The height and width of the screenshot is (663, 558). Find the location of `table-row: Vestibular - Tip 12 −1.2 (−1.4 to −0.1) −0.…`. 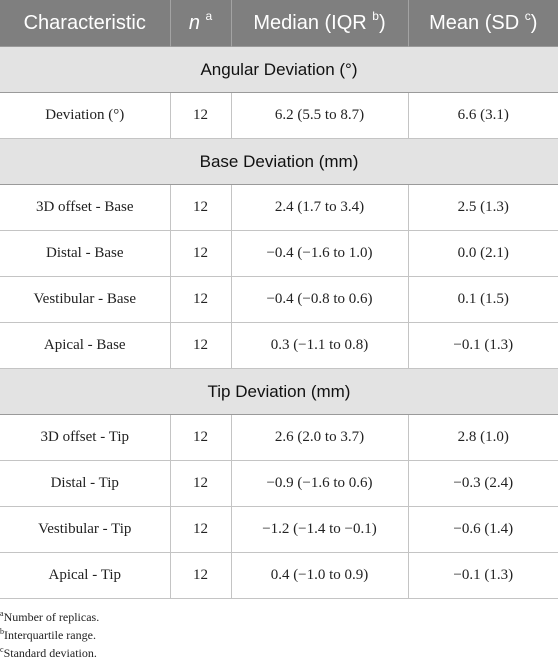

table-row: Vestibular - Tip 12 −1.2 (−1.4 to −0.1) −0.… is located at coordinates (279, 529).